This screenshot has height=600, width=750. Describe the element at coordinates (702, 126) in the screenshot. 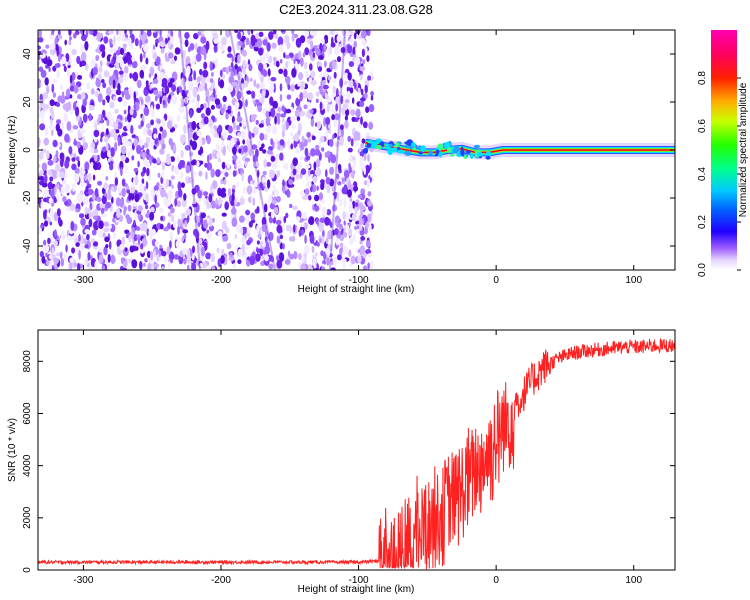

I see `colorbar-tick-label: 0.6` at that location.